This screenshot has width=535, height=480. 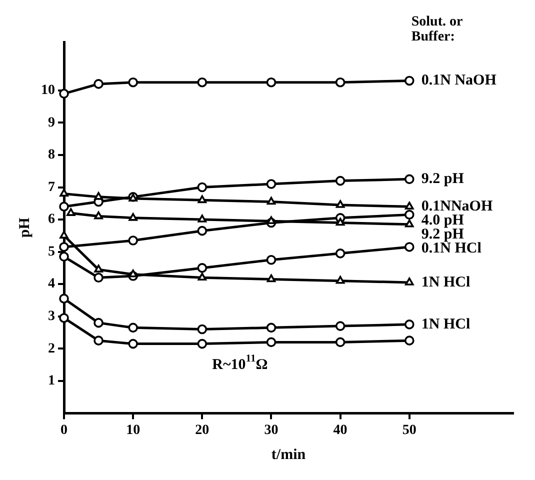 What do you see at coordinates (51, 284) in the screenshot?
I see `y-tick-label: 4` at bounding box center [51, 284].